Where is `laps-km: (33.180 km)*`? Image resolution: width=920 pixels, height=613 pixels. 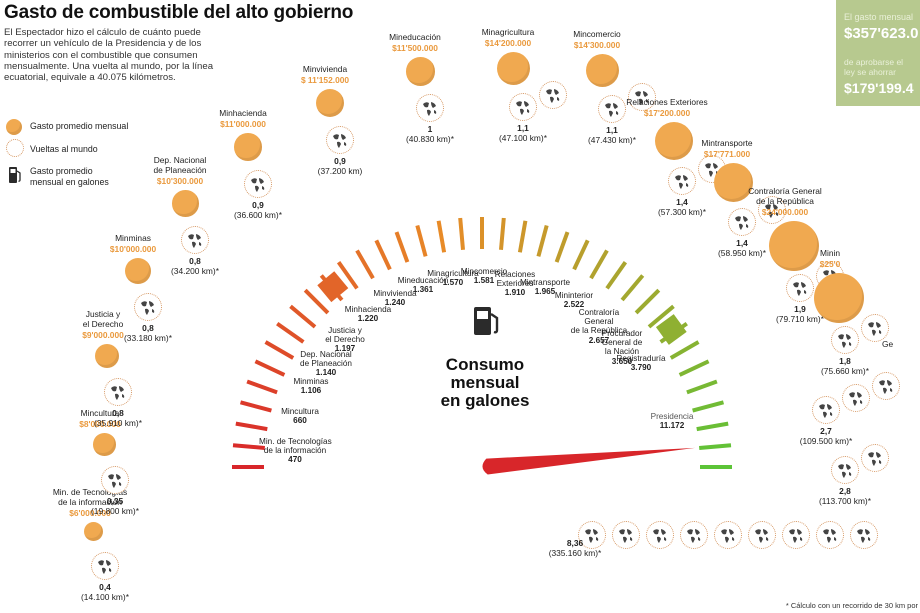 laps-km: (33.180 km)* is located at coordinates (148, 338).